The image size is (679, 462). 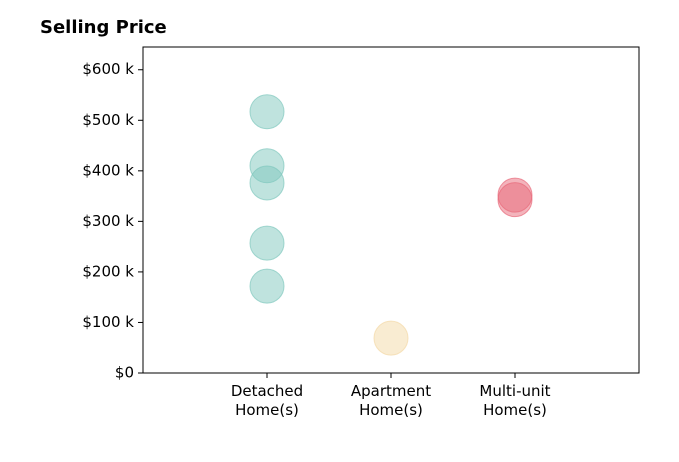 I want to click on chart-title: Selling Price, so click(x=103, y=27).